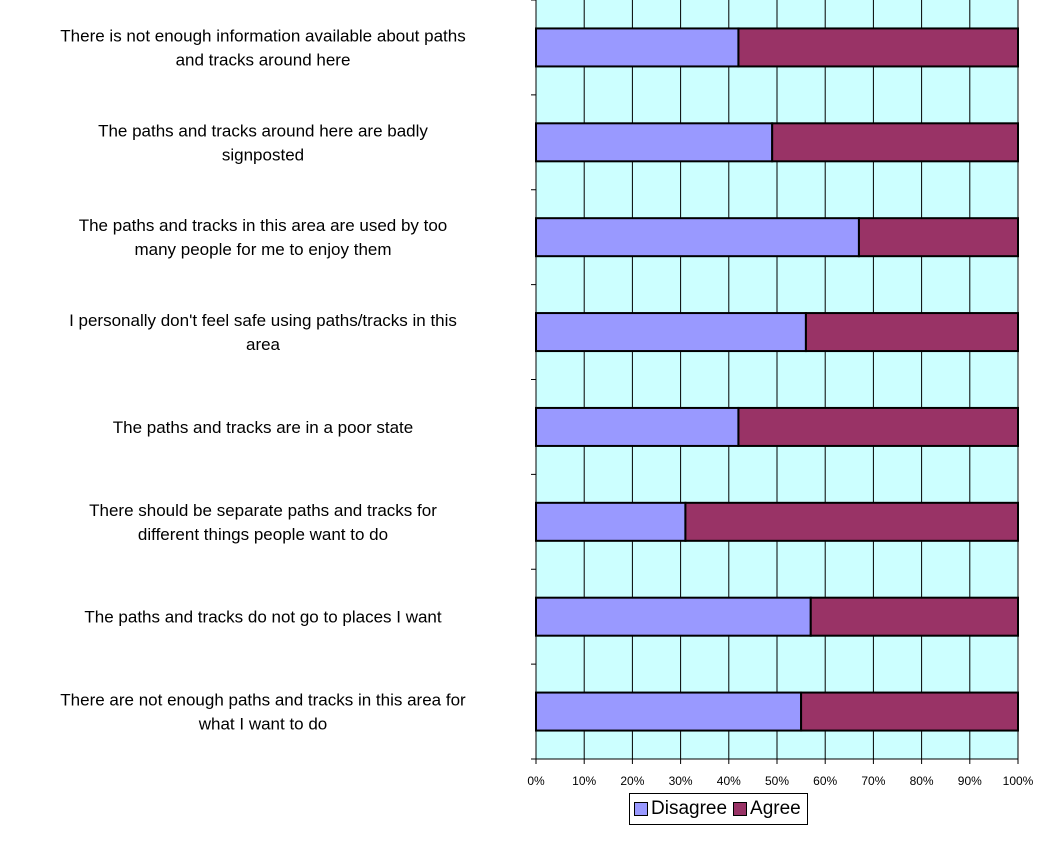 This screenshot has height=853, width=1040. I want to click on x-tick-label: 90%, so click(970, 781).